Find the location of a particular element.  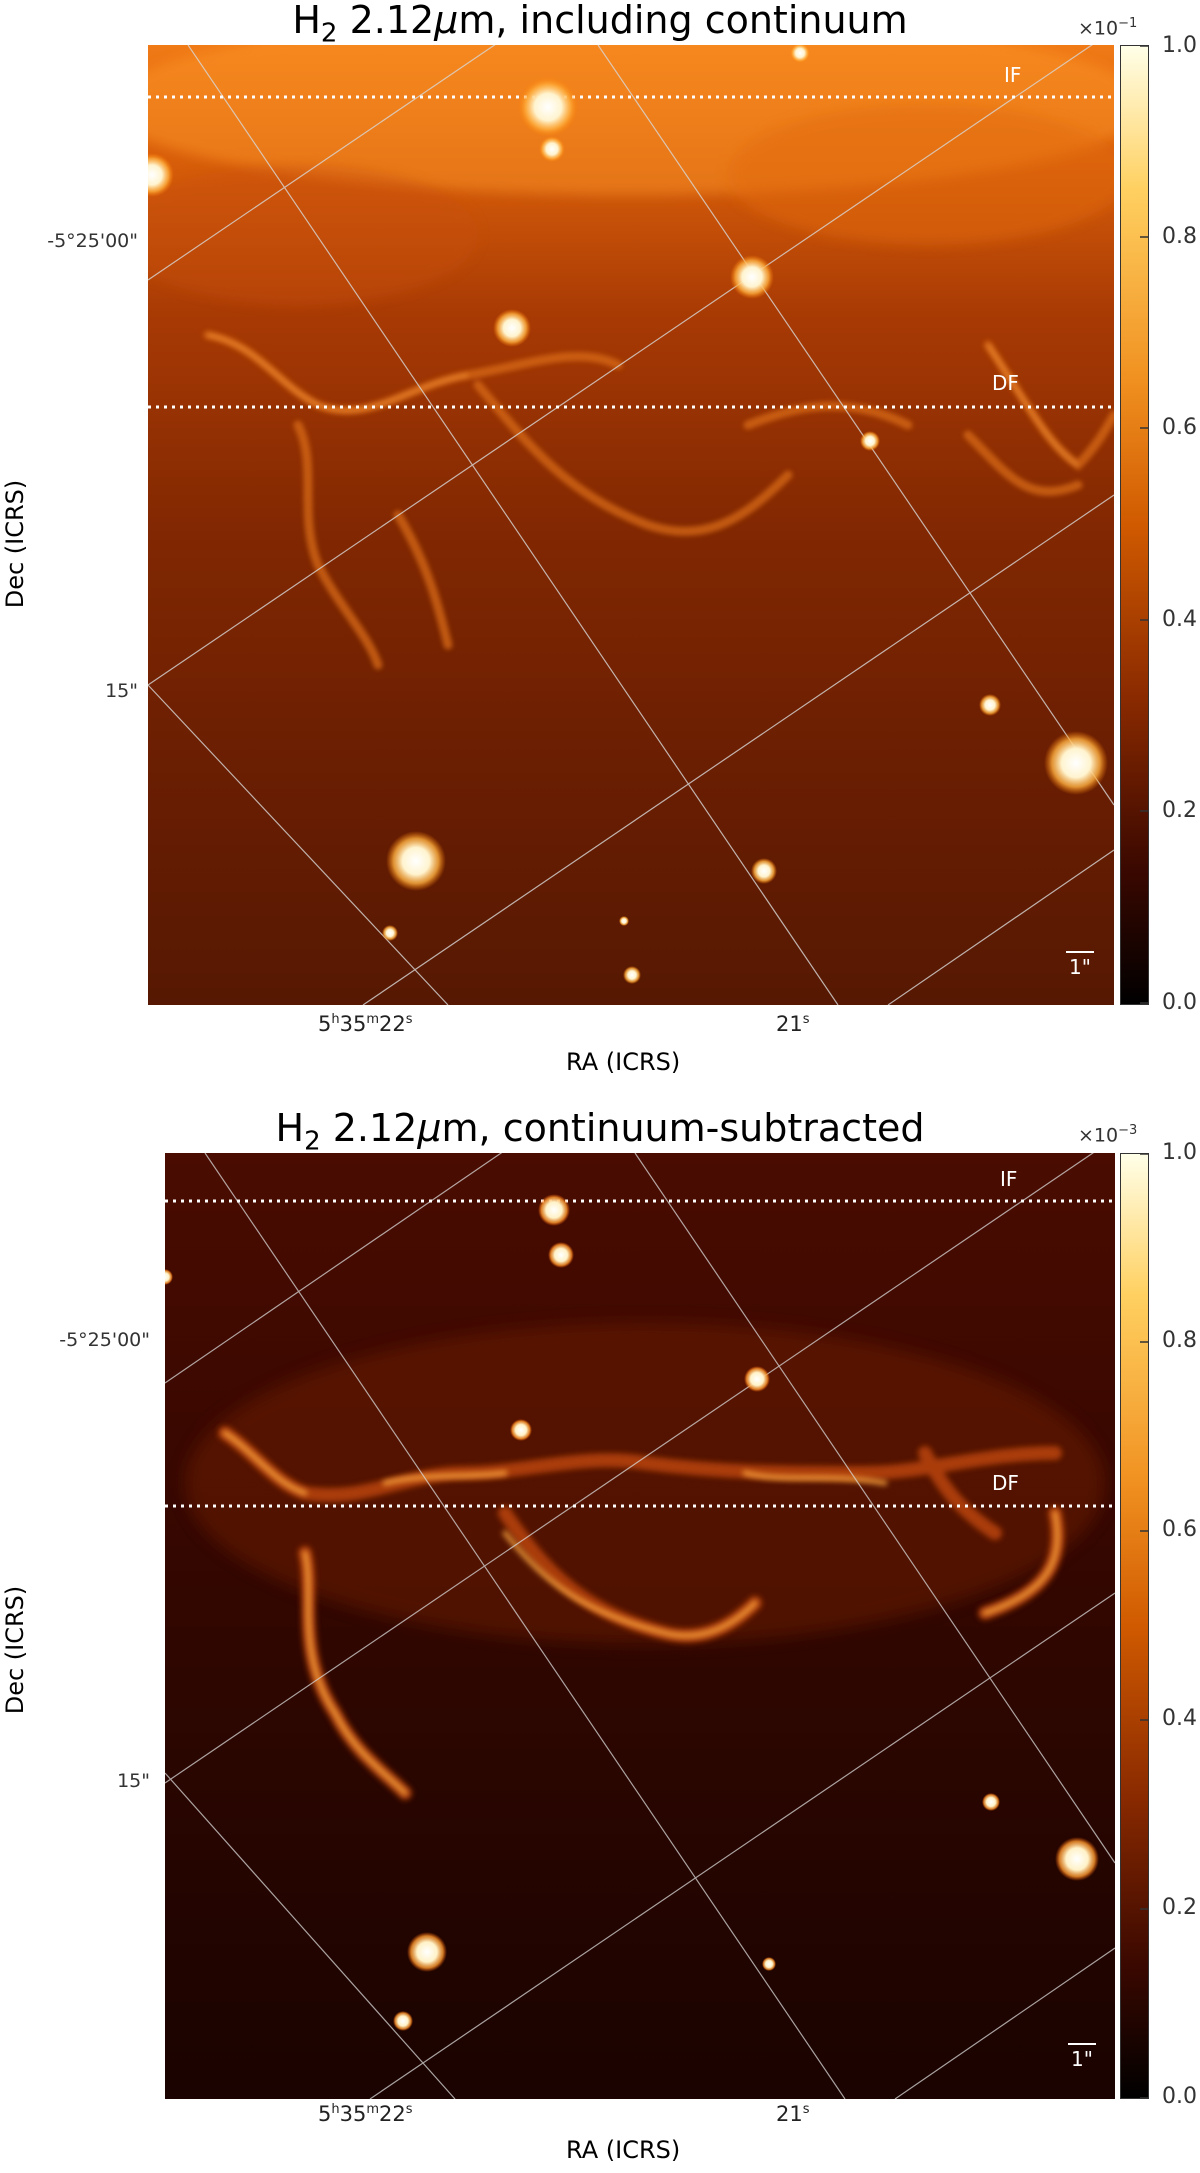

panel-title: H2 2.12μm, including continuum is located at coordinates (600, 24).